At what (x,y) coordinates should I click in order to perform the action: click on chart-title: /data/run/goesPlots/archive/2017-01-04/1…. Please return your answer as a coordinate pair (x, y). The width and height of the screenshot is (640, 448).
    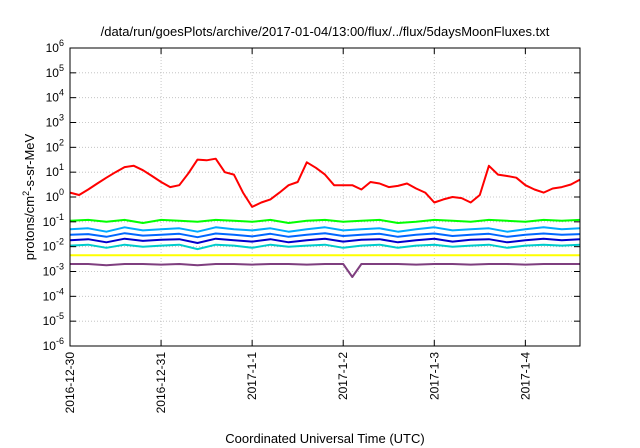
    Looking at the image, I should click on (325, 31).